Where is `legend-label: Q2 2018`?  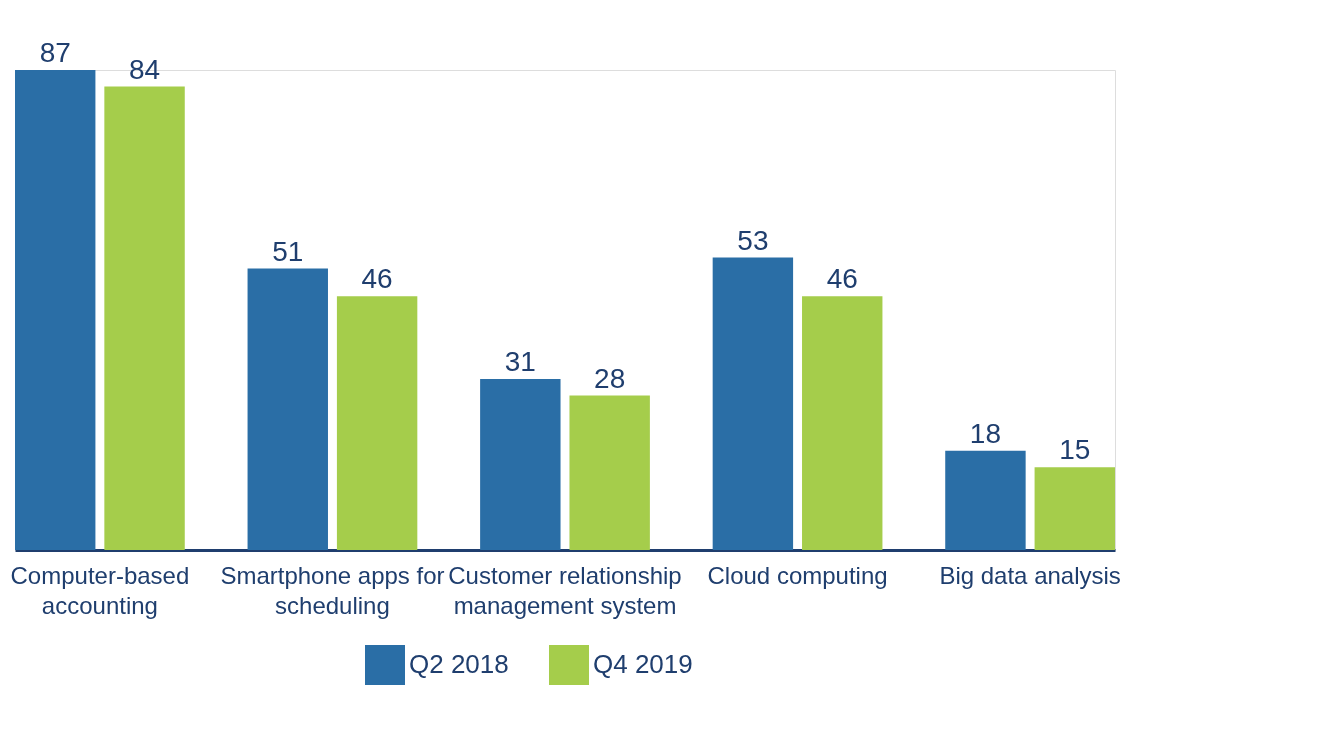
legend-label: Q2 2018 is located at coordinates (459, 664).